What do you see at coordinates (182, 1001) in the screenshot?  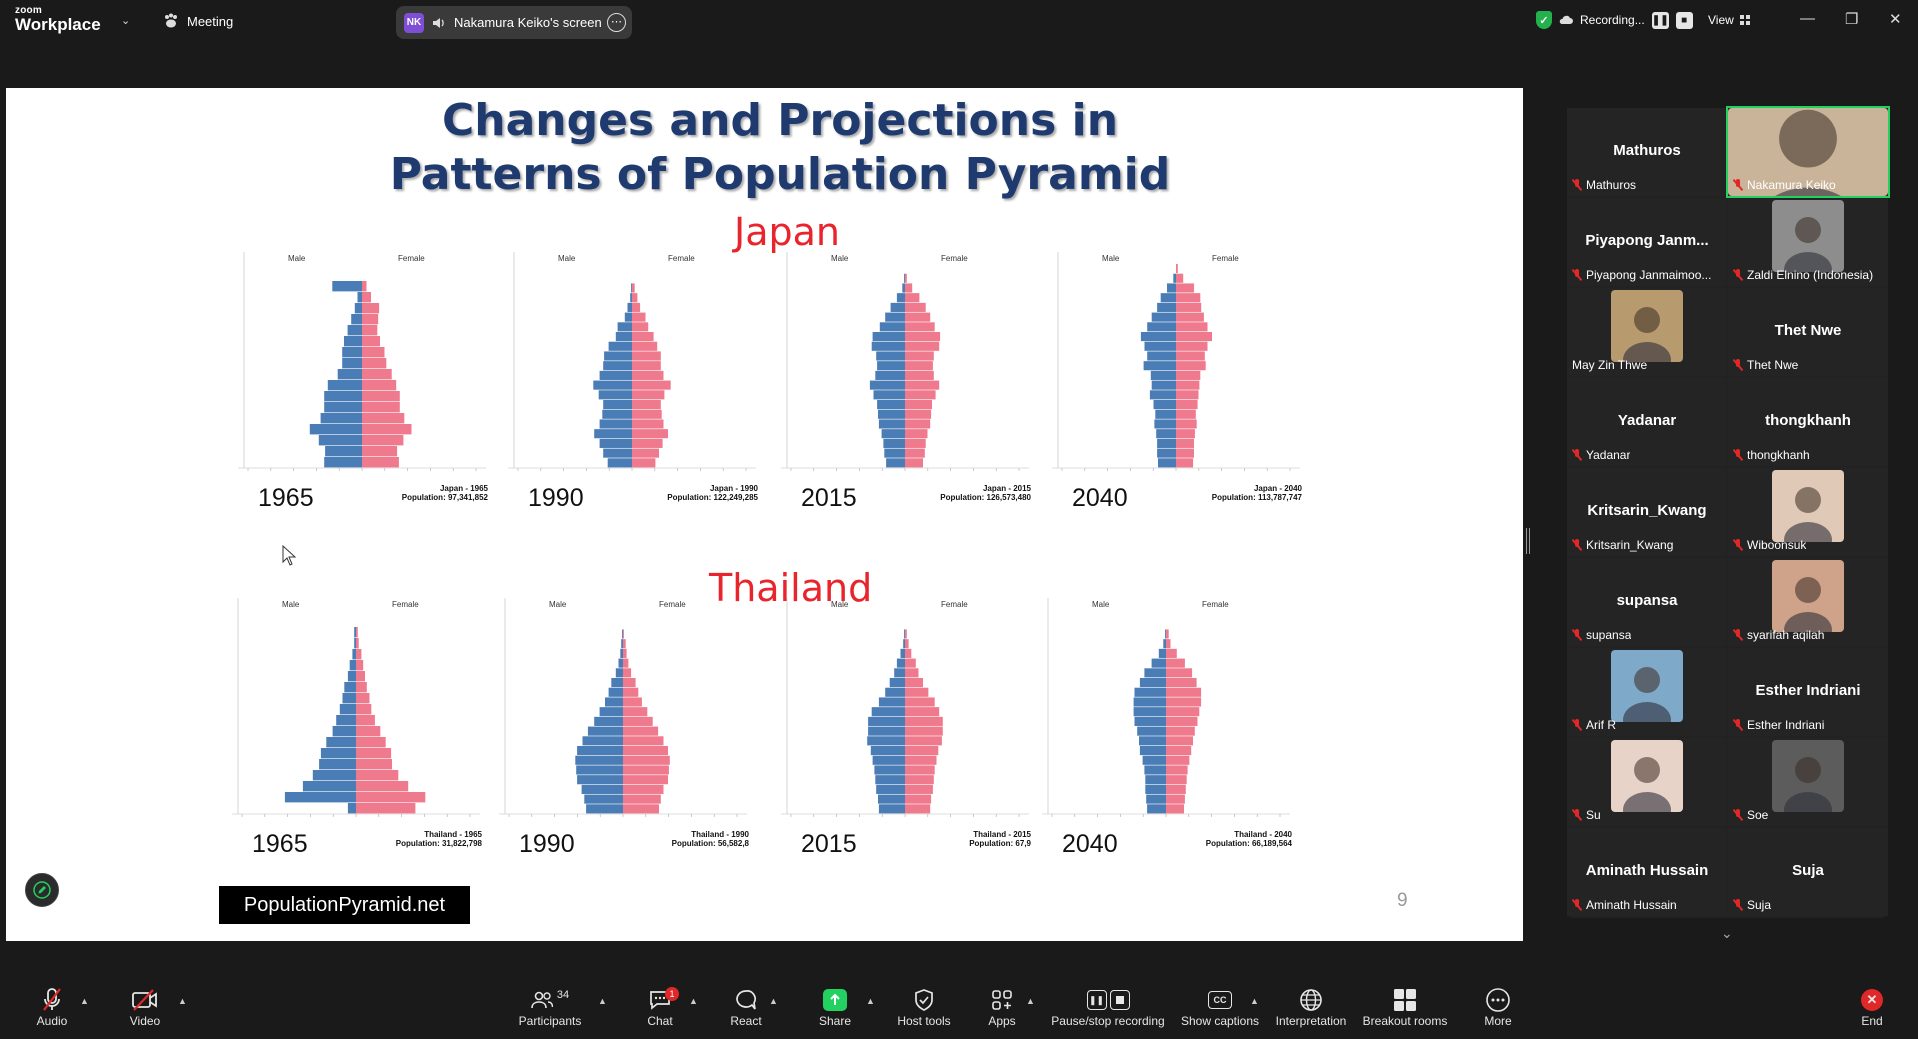 I see `video-options-caret-icon: ▲` at bounding box center [182, 1001].